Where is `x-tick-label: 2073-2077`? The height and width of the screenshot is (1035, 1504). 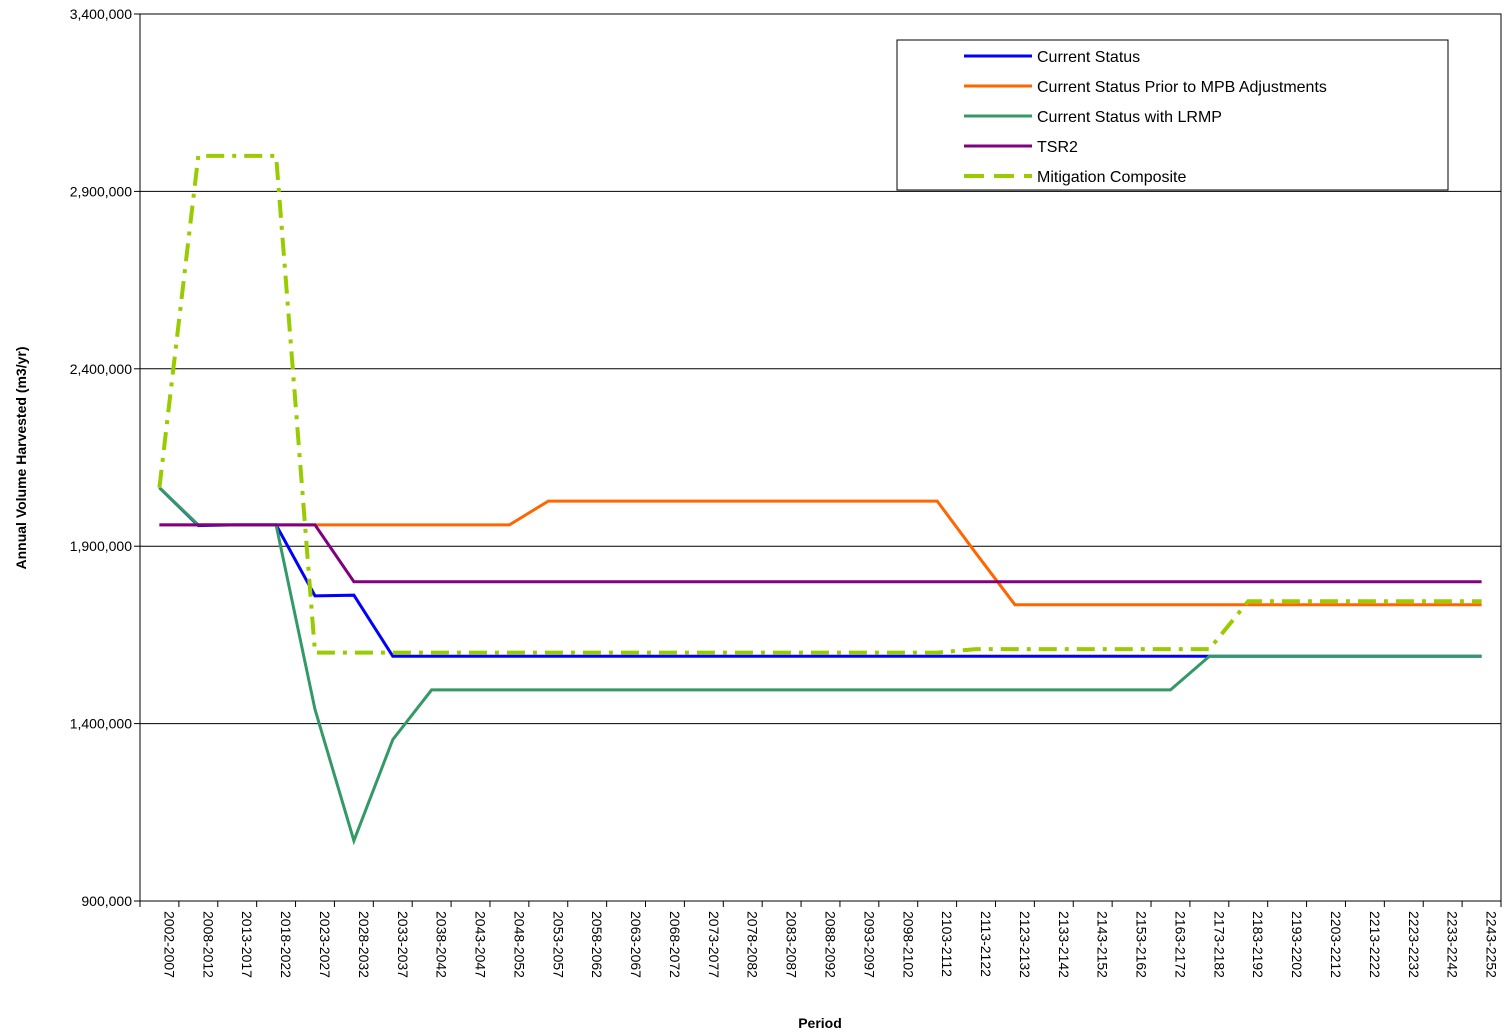 x-tick-label: 2073-2077 is located at coordinates (714, 944).